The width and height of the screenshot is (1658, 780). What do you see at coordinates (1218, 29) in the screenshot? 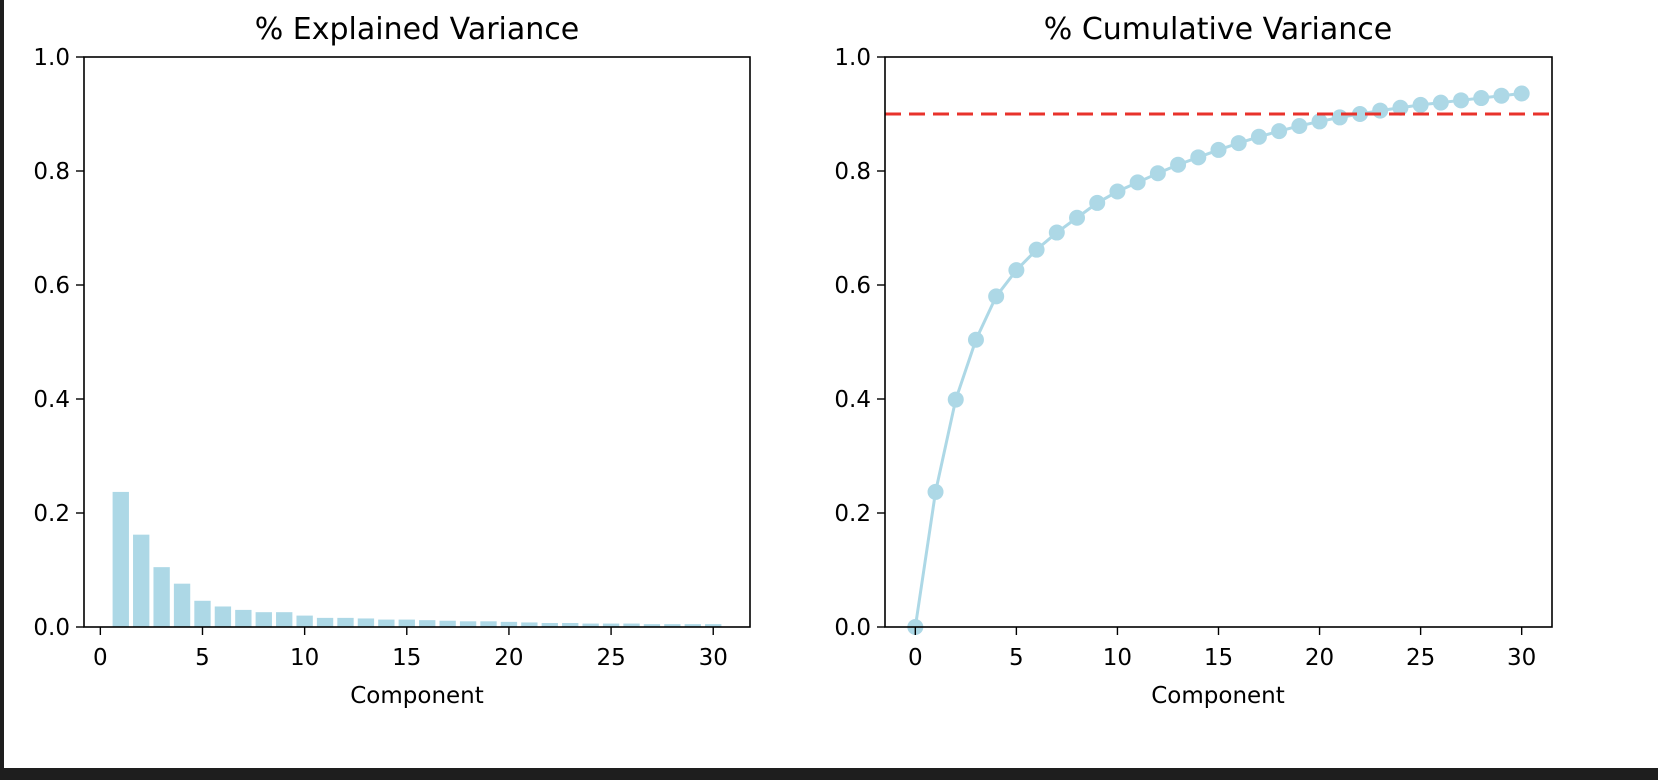
I see `chart-title: % Cumulative Variance` at bounding box center [1218, 29].